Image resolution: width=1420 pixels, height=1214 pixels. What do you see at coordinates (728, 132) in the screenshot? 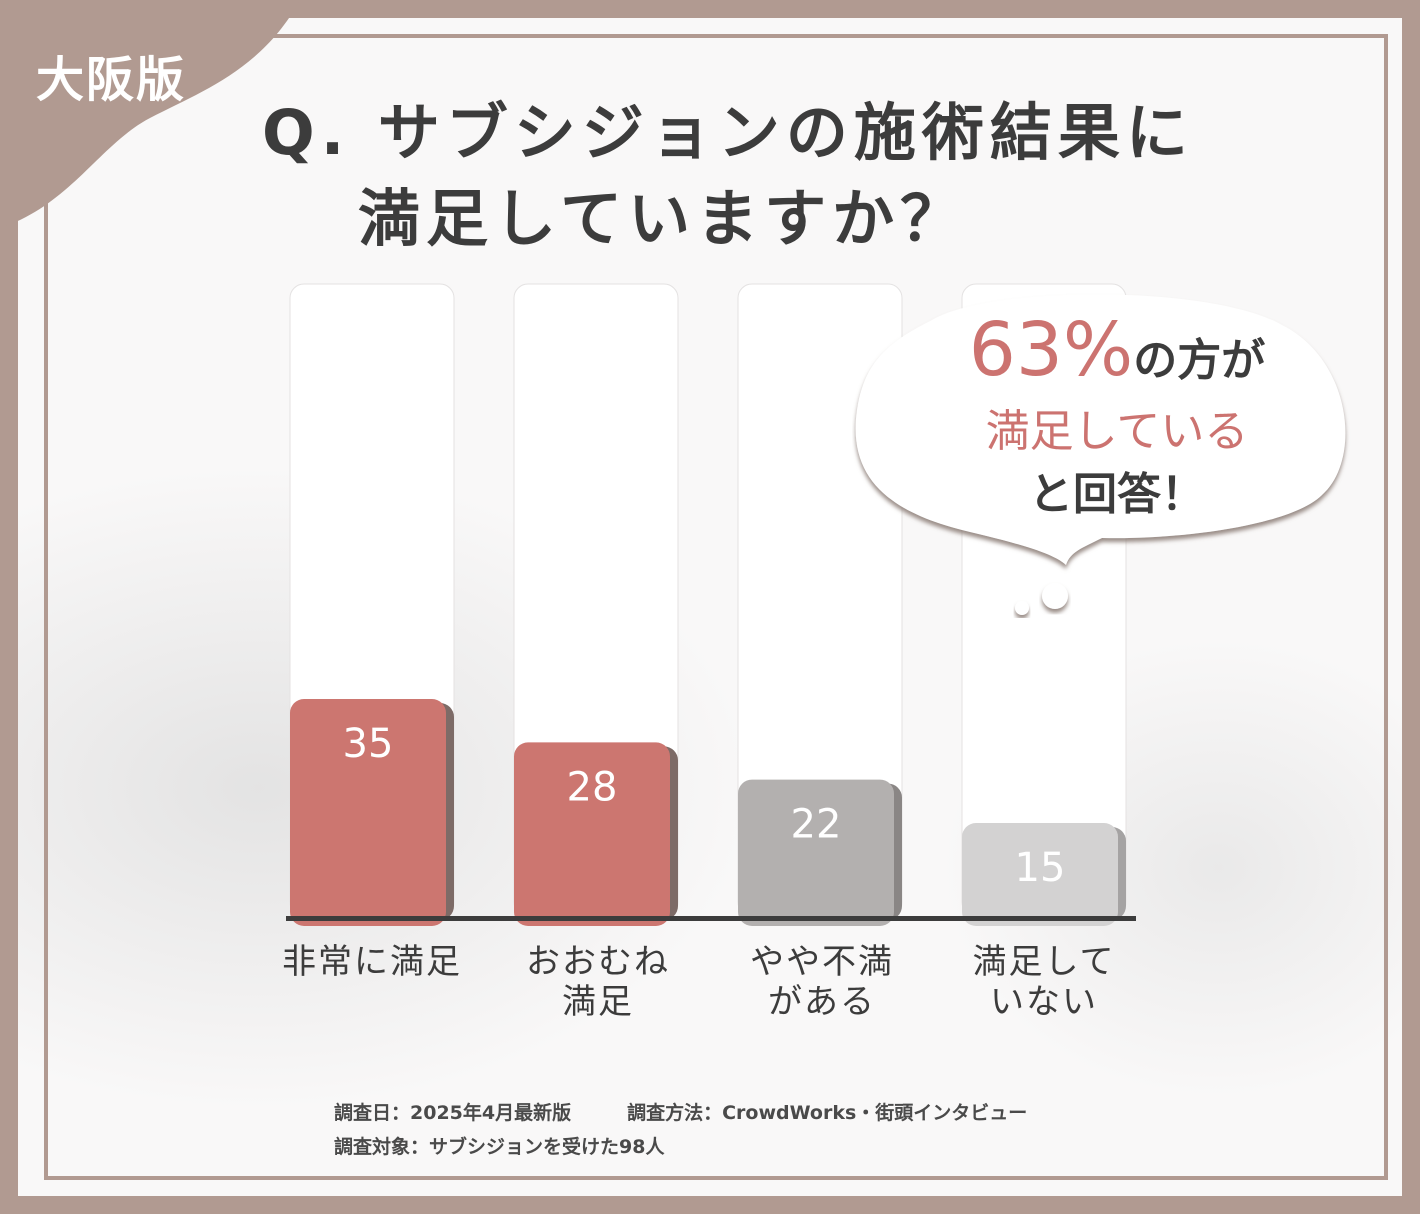
I see `title-line-1: Q. サブシジョンの施術結果に` at bounding box center [728, 132].